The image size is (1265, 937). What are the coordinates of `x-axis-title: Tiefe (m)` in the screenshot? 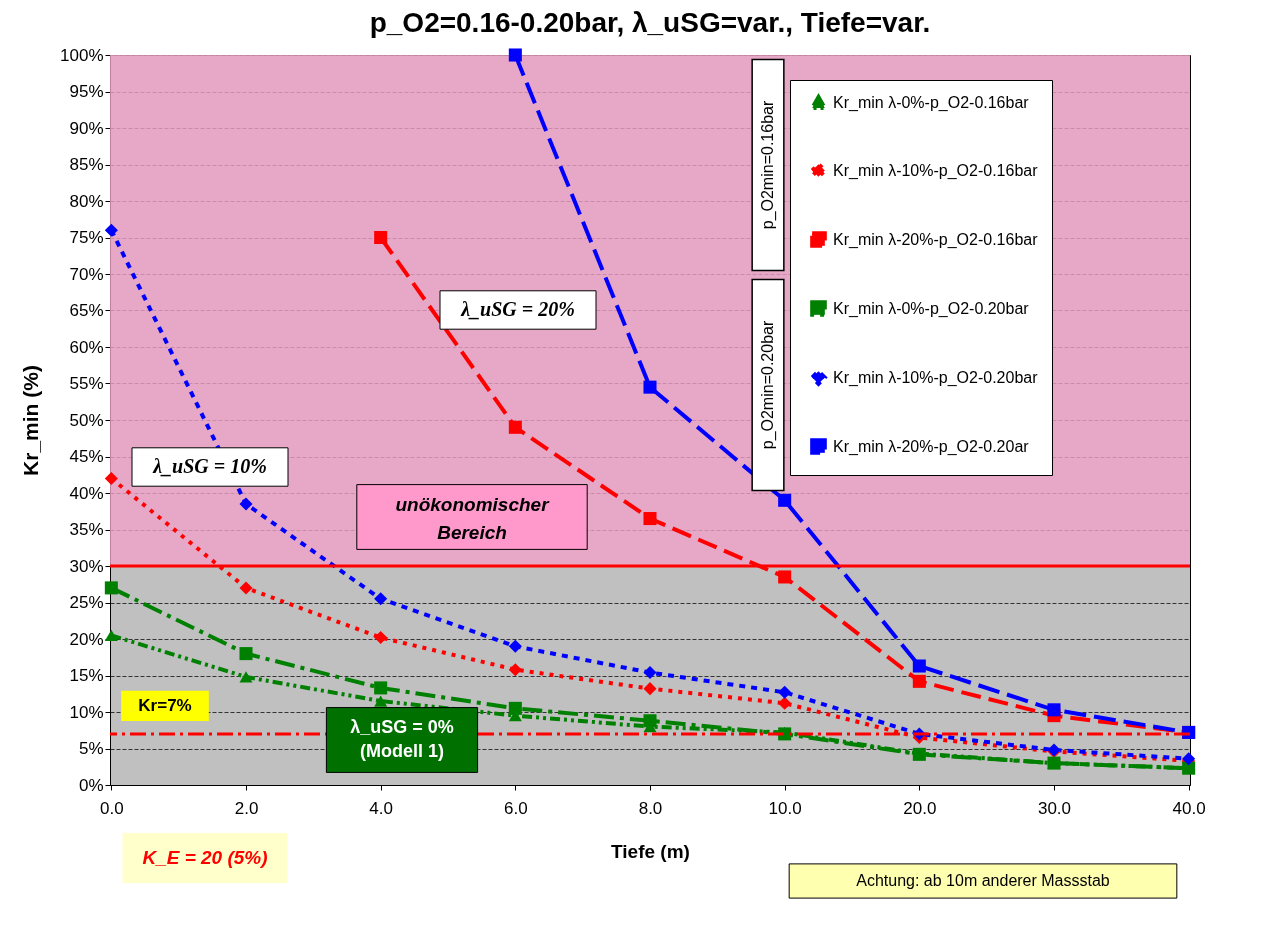 It's located at (650, 851).